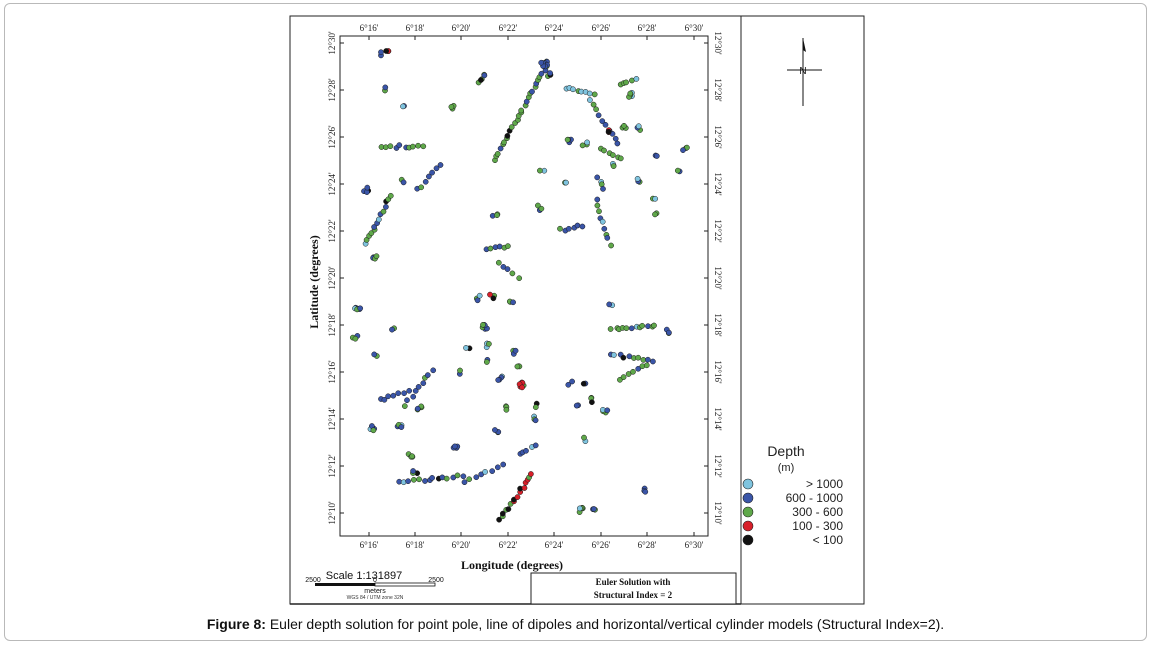 The width and height of the screenshot is (1151, 646). I want to click on title-box-line1: Euler Solution with, so click(633, 582).